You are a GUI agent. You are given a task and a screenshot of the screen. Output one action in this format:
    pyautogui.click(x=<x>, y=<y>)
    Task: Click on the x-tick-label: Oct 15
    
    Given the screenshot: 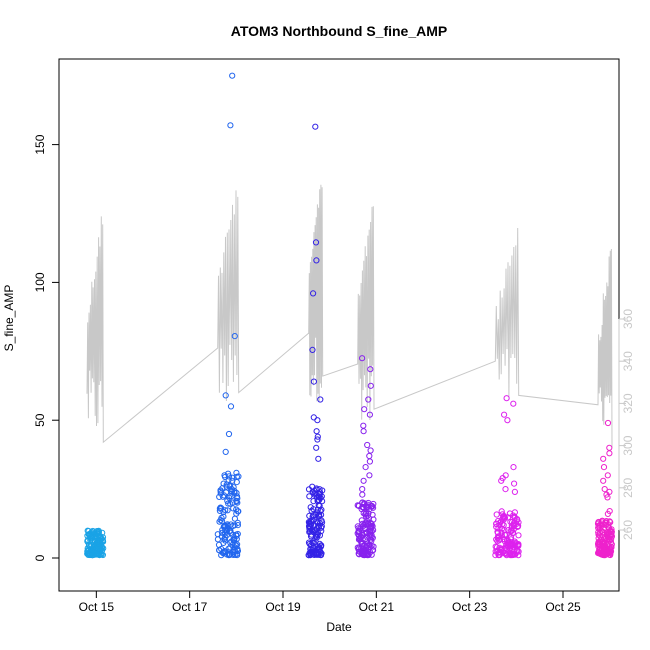 What is the action you would take?
    pyautogui.click(x=97, y=607)
    